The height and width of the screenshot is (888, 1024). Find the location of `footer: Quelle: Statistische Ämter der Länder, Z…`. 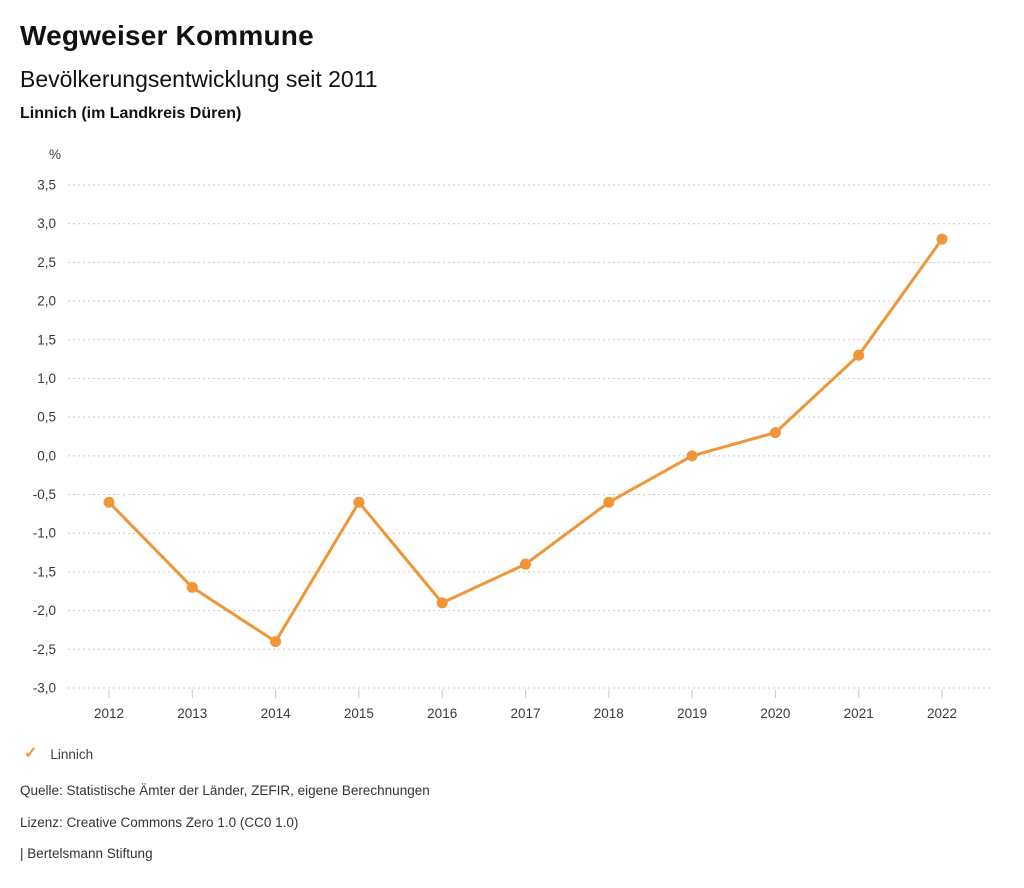

footer: Quelle: Statistische Ämter der Länder, Z… is located at coordinates (225, 831).